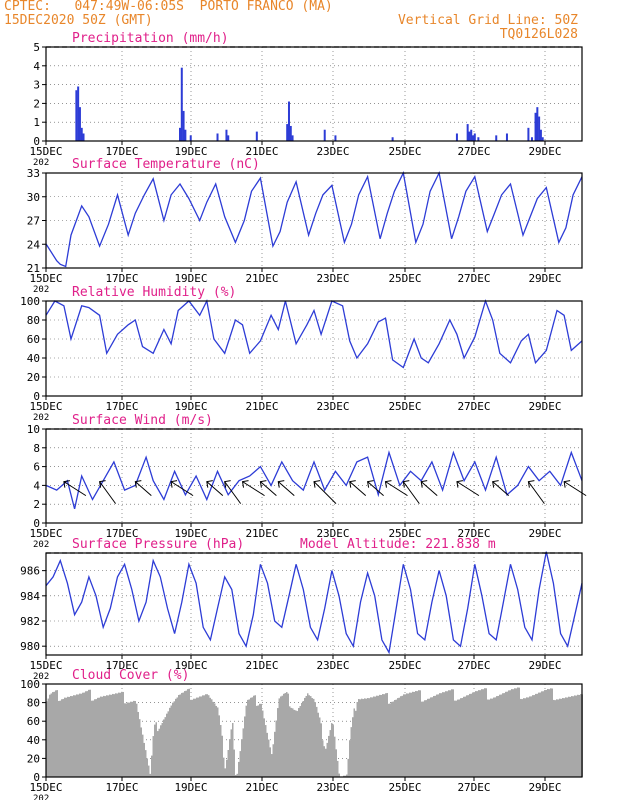 Image resolution: width=618 pixels, height=800 pixels. What do you see at coordinates (36, 66) in the screenshot?
I see `y-tick-label: 4` at bounding box center [36, 66].